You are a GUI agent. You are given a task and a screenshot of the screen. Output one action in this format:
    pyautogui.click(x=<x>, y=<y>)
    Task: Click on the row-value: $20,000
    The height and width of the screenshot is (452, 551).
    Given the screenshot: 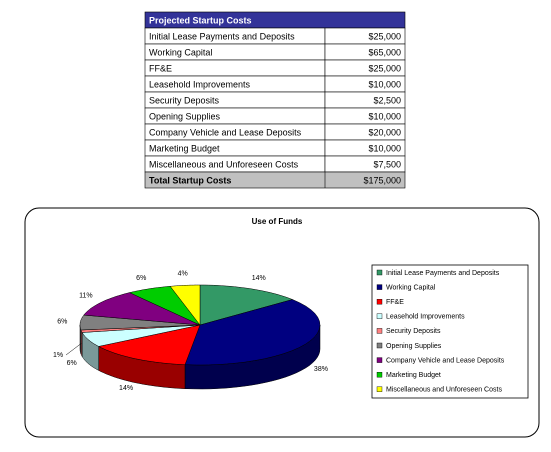 What is the action you would take?
    pyautogui.click(x=384, y=132)
    